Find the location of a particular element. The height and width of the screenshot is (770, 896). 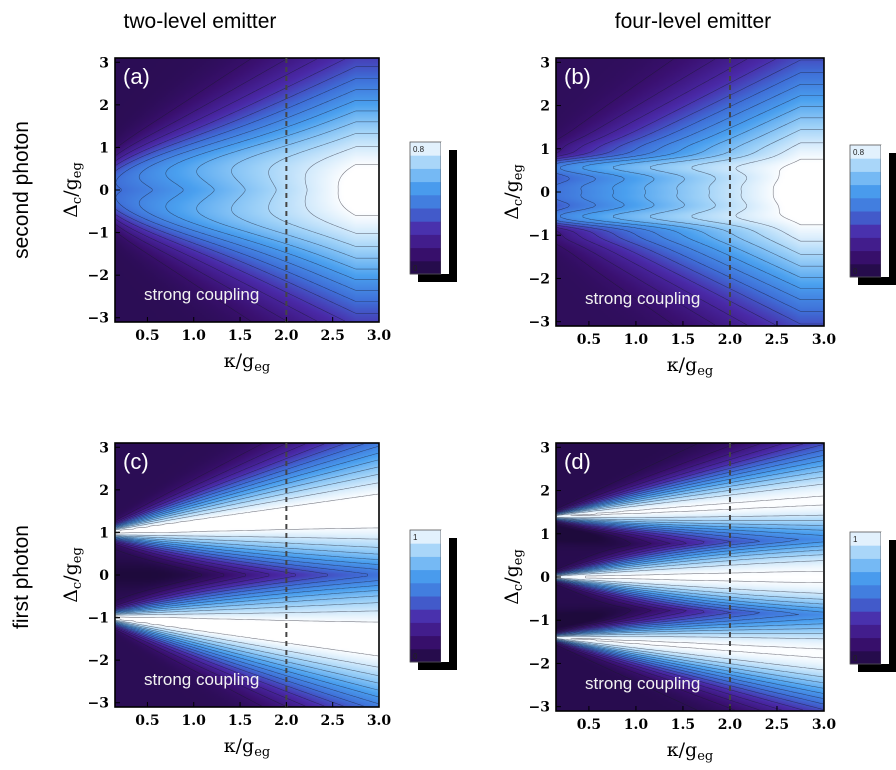

colorbar-tick-strip is located at coordinates (445, 208).